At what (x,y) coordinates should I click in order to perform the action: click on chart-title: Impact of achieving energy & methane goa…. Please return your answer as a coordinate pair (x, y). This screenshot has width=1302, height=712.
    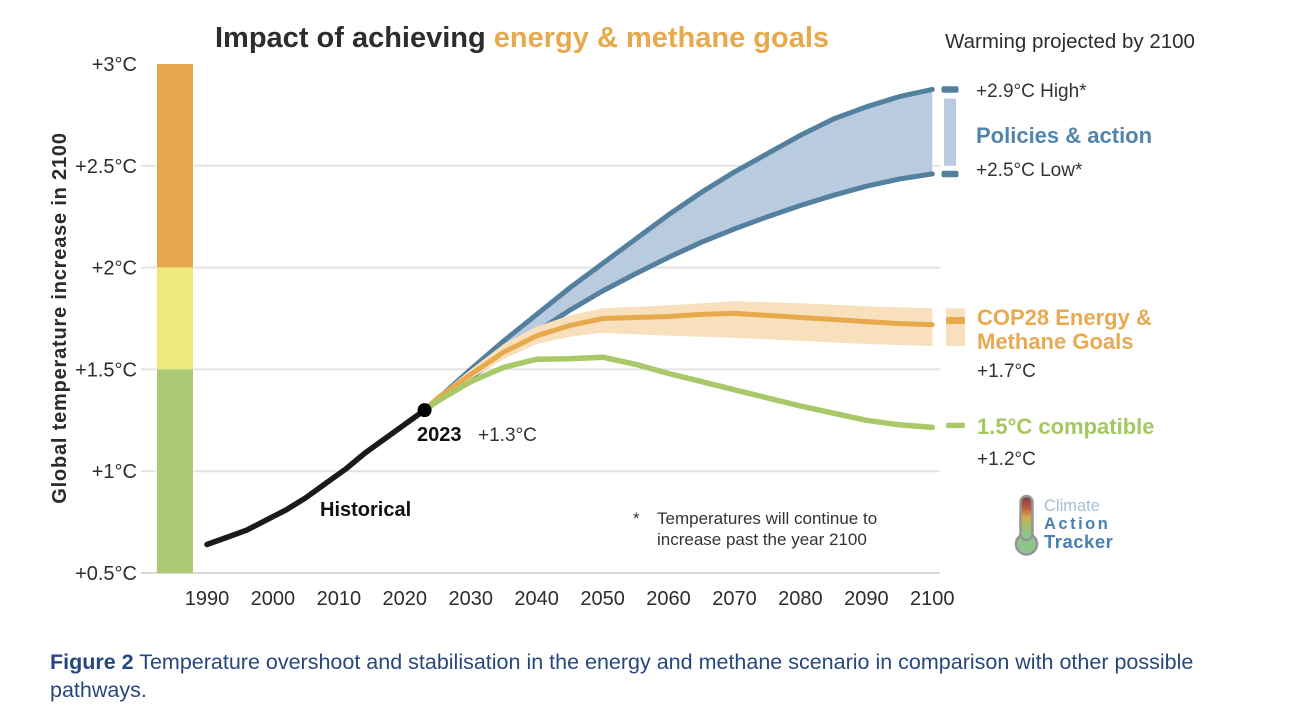
    Looking at the image, I should click on (522, 38).